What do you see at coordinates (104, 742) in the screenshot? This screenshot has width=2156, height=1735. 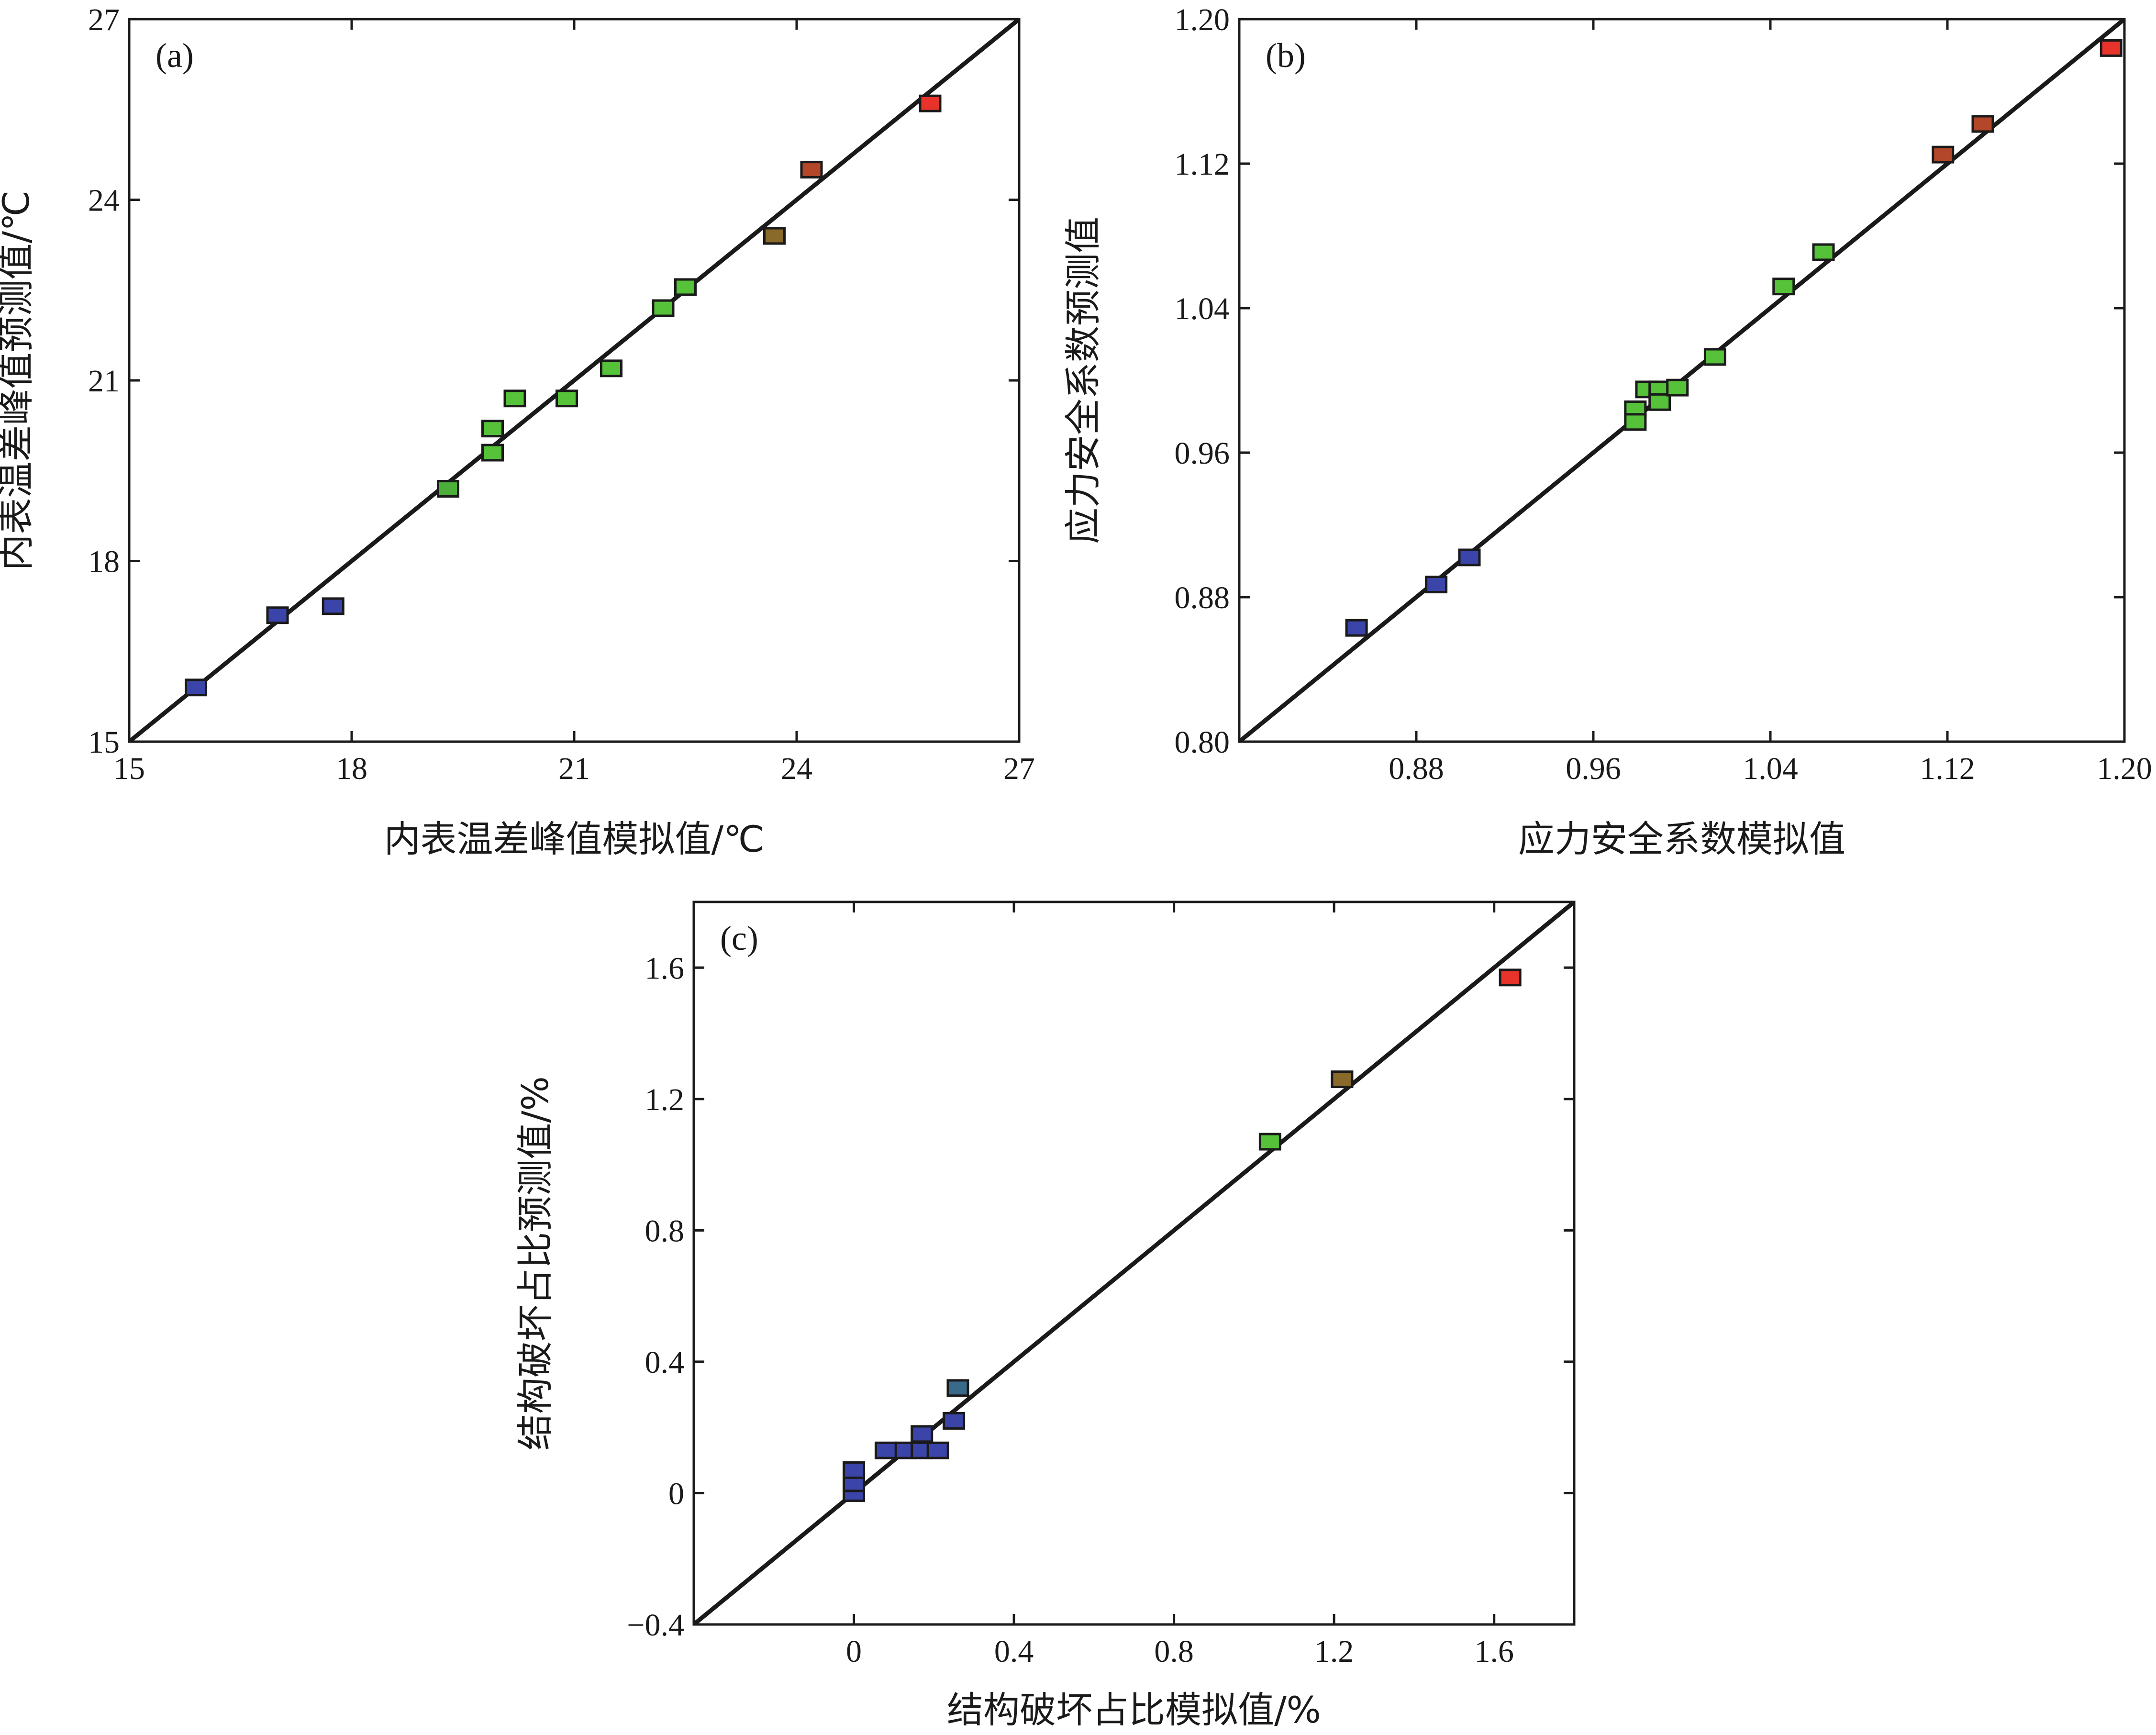 I see `y-tick-label: 15` at bounding box center [104, 742].